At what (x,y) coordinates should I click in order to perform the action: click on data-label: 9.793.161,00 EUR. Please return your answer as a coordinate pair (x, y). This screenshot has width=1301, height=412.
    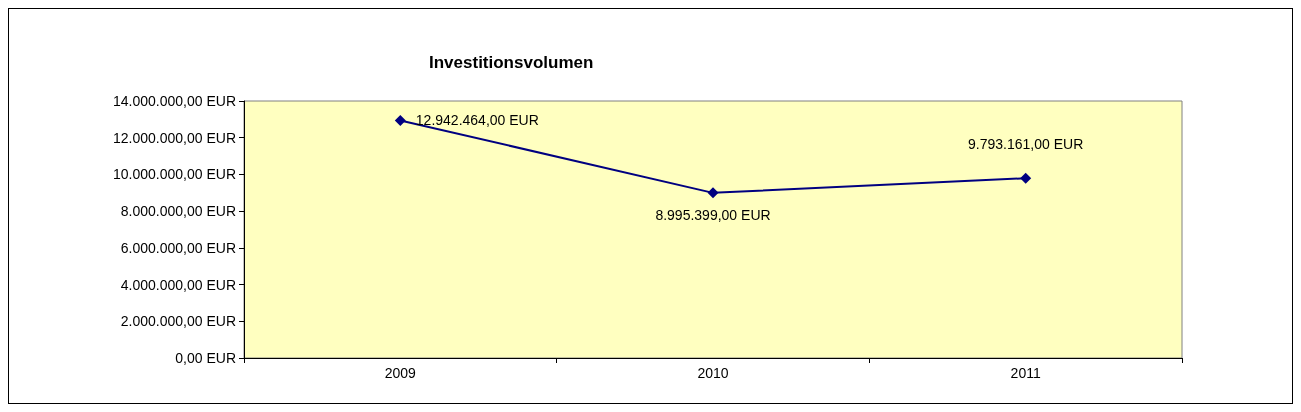
    Looking at the image, I should click on (1026, 143).